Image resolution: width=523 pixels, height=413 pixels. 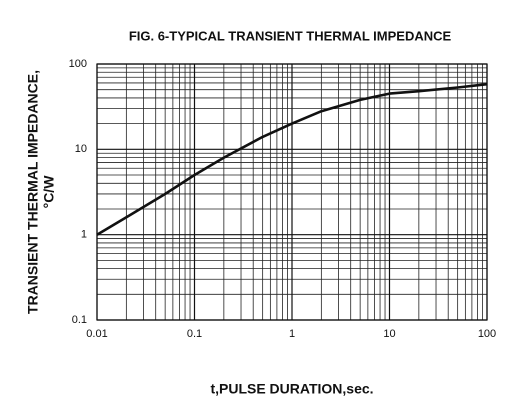 What do you see at coordinates (33, 192) in the screenshot?
I see `y-axis-label-line: TRANSIENT THERMAL IMPEDANCE,` at bounding box center [33, 192].